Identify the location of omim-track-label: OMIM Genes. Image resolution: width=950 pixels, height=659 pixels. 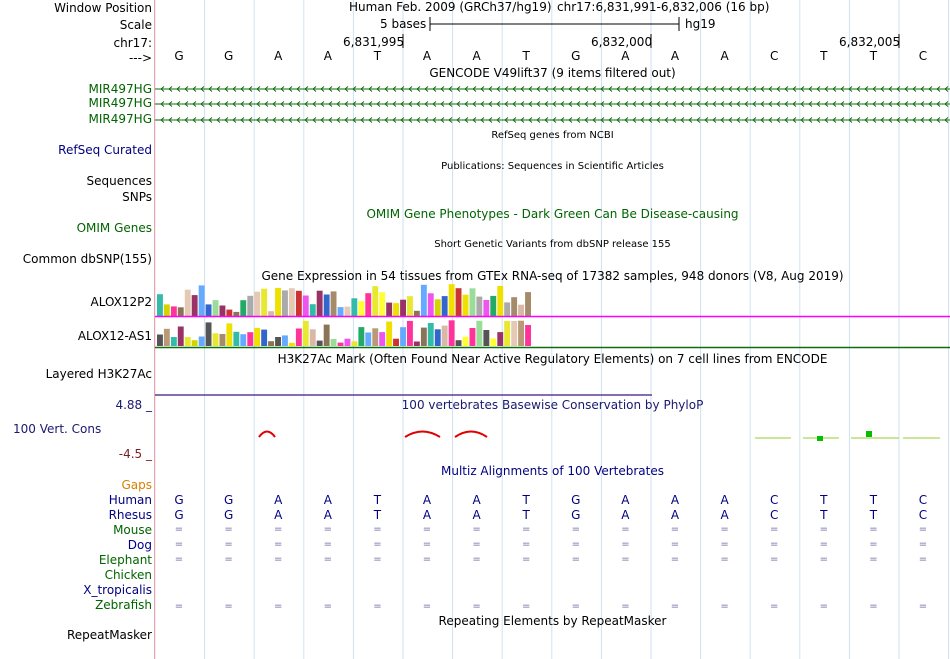
(114, 228).